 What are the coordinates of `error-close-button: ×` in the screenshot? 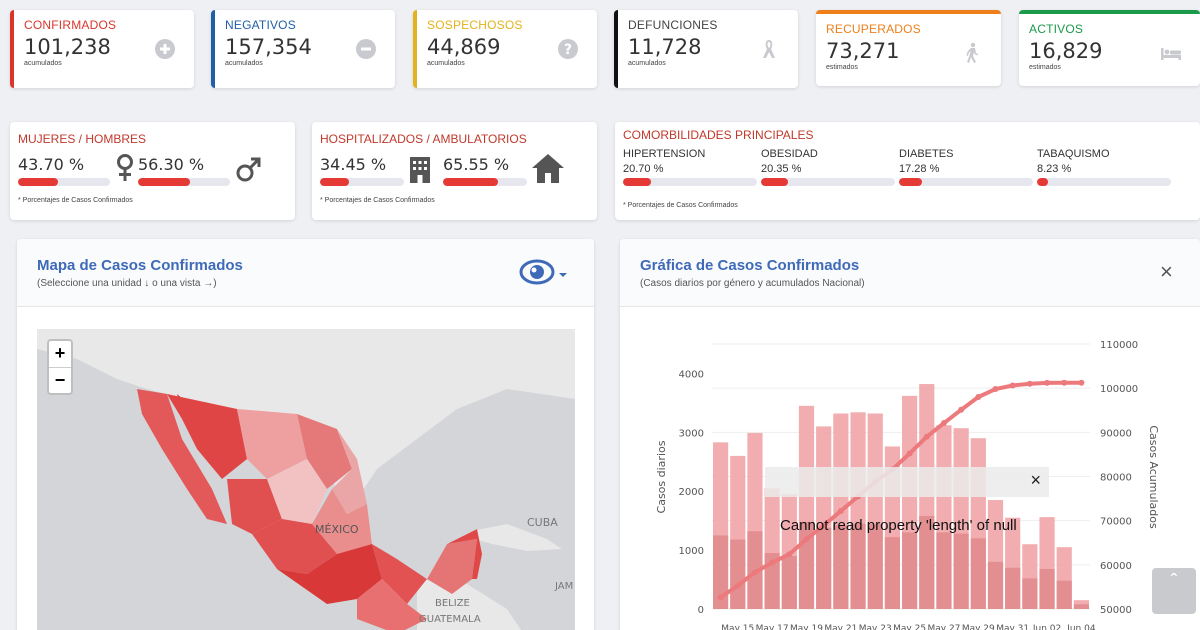 It's located at (1035, 480).